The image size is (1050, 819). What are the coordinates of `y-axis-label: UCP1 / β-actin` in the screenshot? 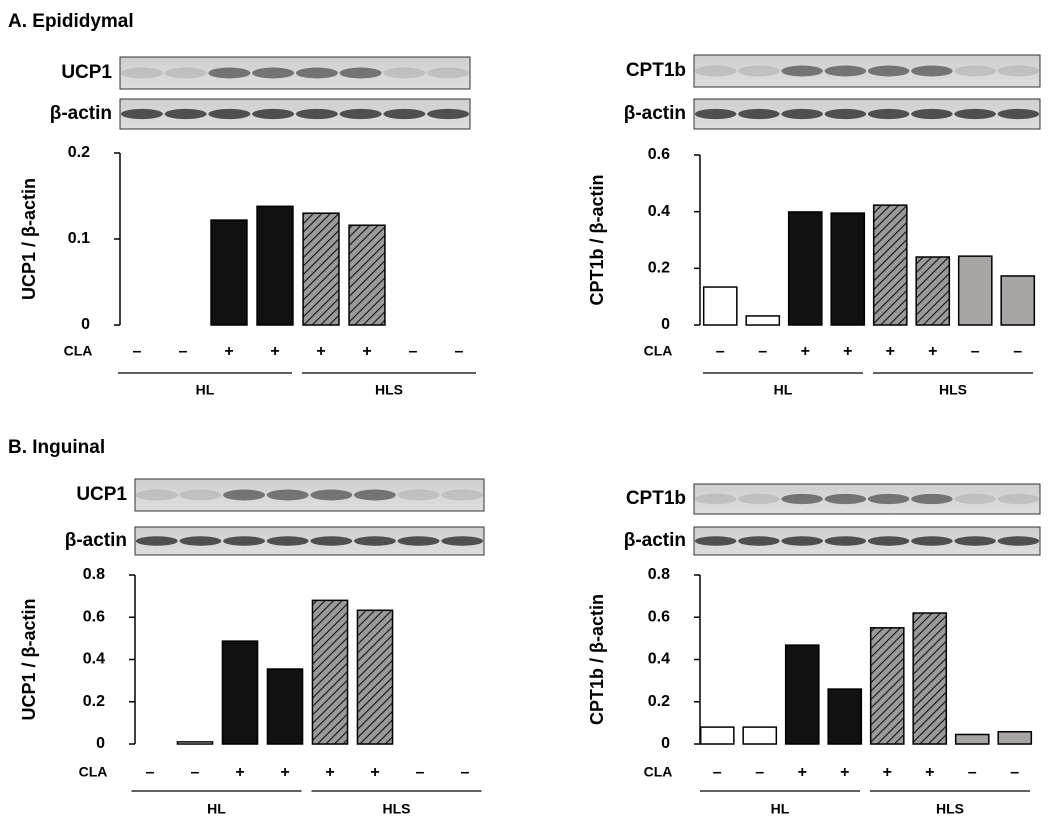 It's located at (29, 239).